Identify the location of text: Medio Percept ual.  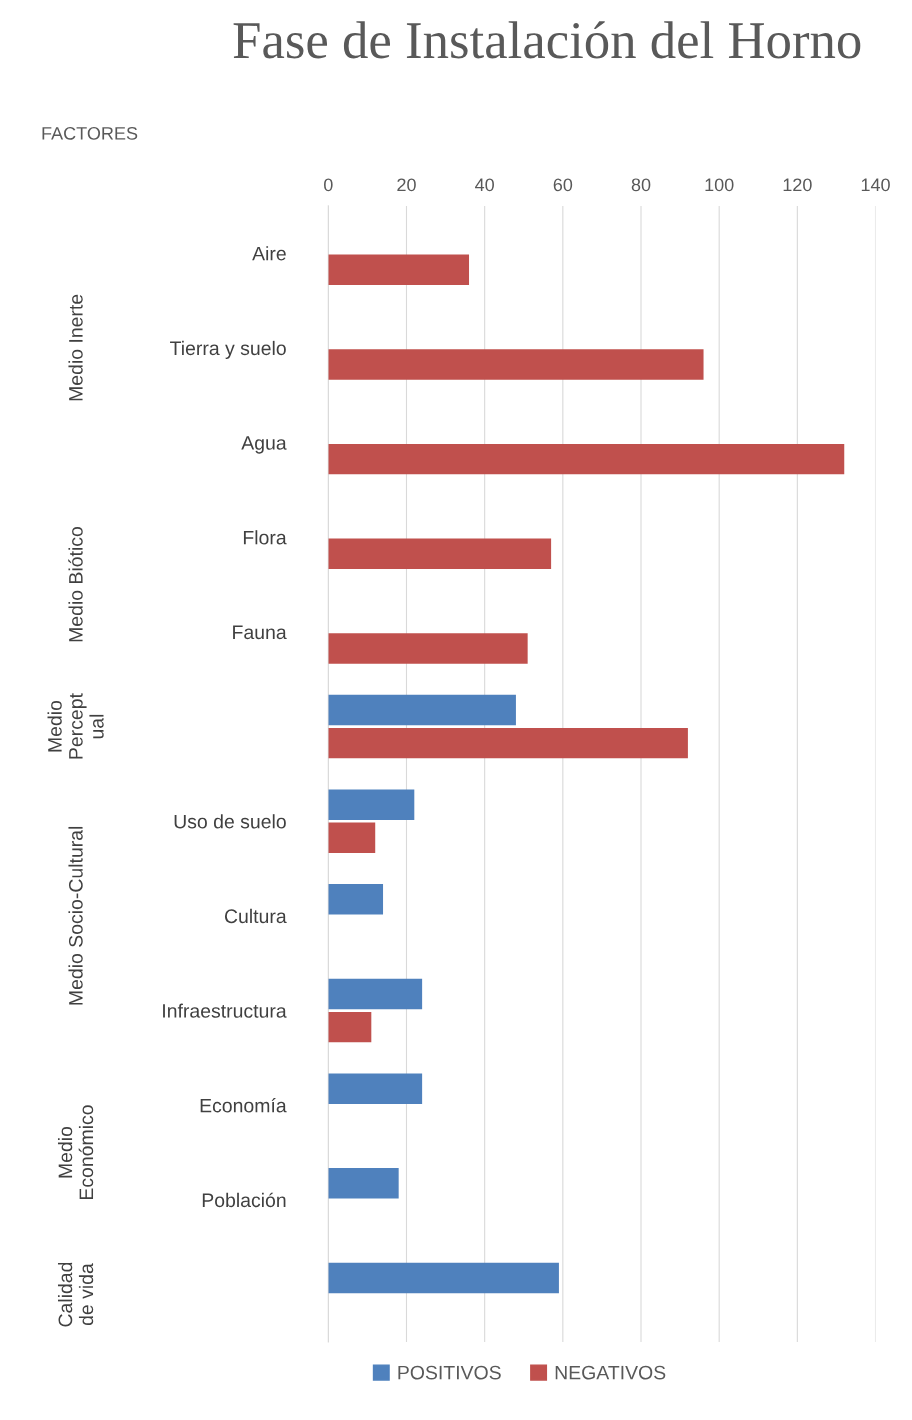
(75, 726).